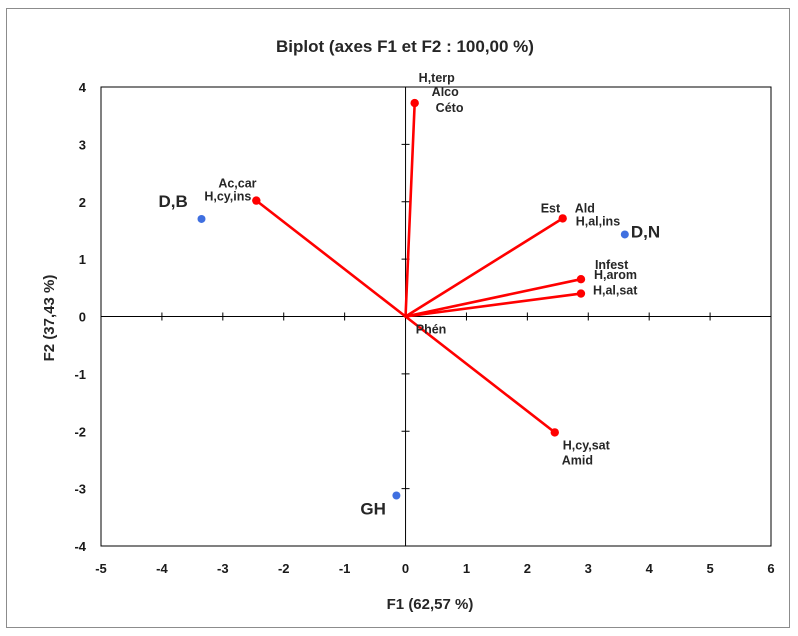  Describe the element at coordinates (431, 330) in the screenshot. I see `variable-label: Phén` at that location.